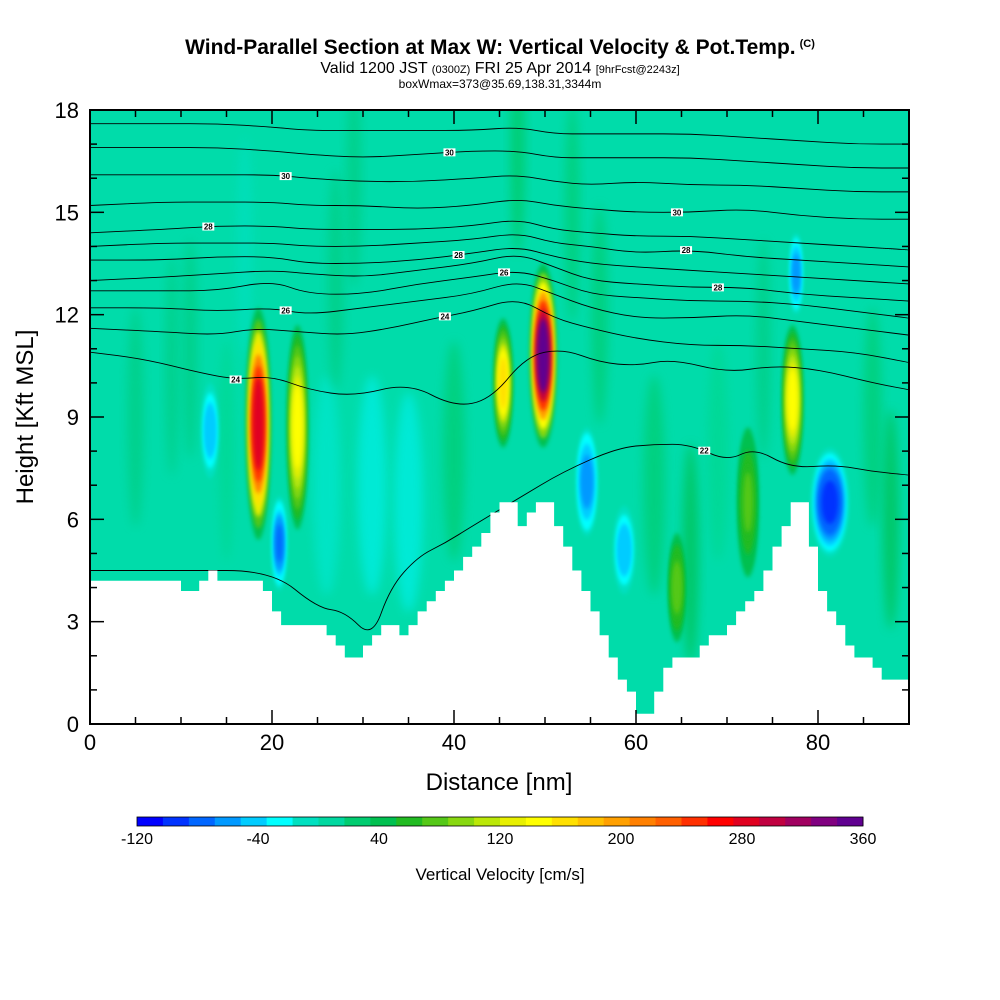 The image size is (1000, 1000). I want to click on valid-utc: (0300Z), so click(451, 70).